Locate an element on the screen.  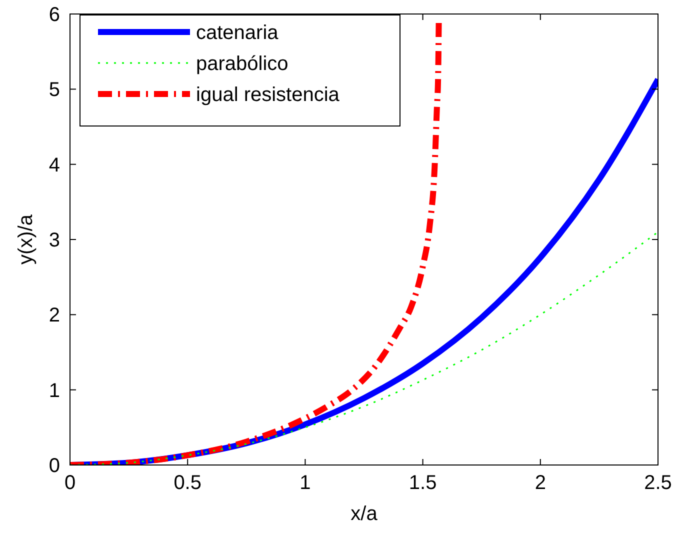
y-tick-label: 6 is located at coordinates (54, 15).